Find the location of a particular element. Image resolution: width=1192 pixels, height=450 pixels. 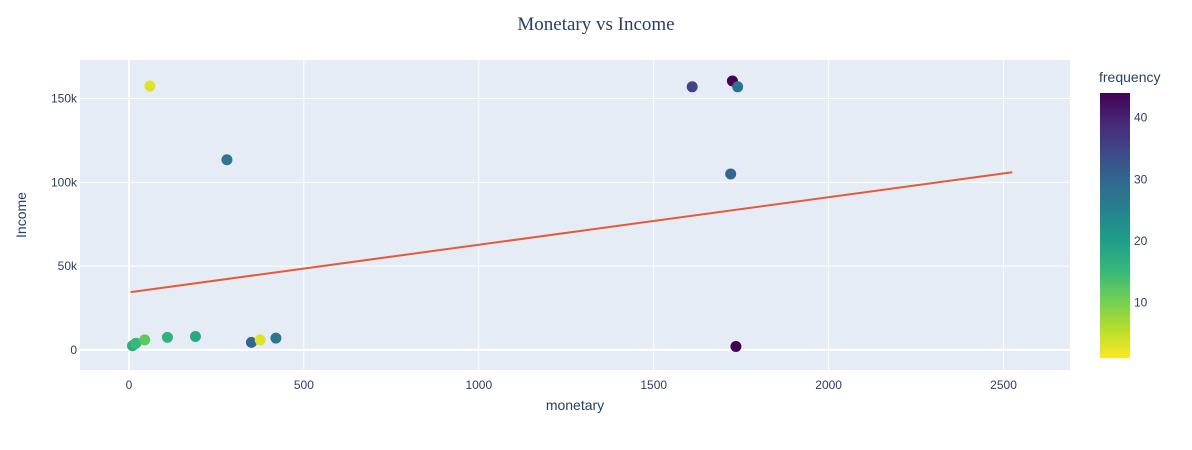

chart-title: Monetary vs Income is located at coordinates (595, 24).